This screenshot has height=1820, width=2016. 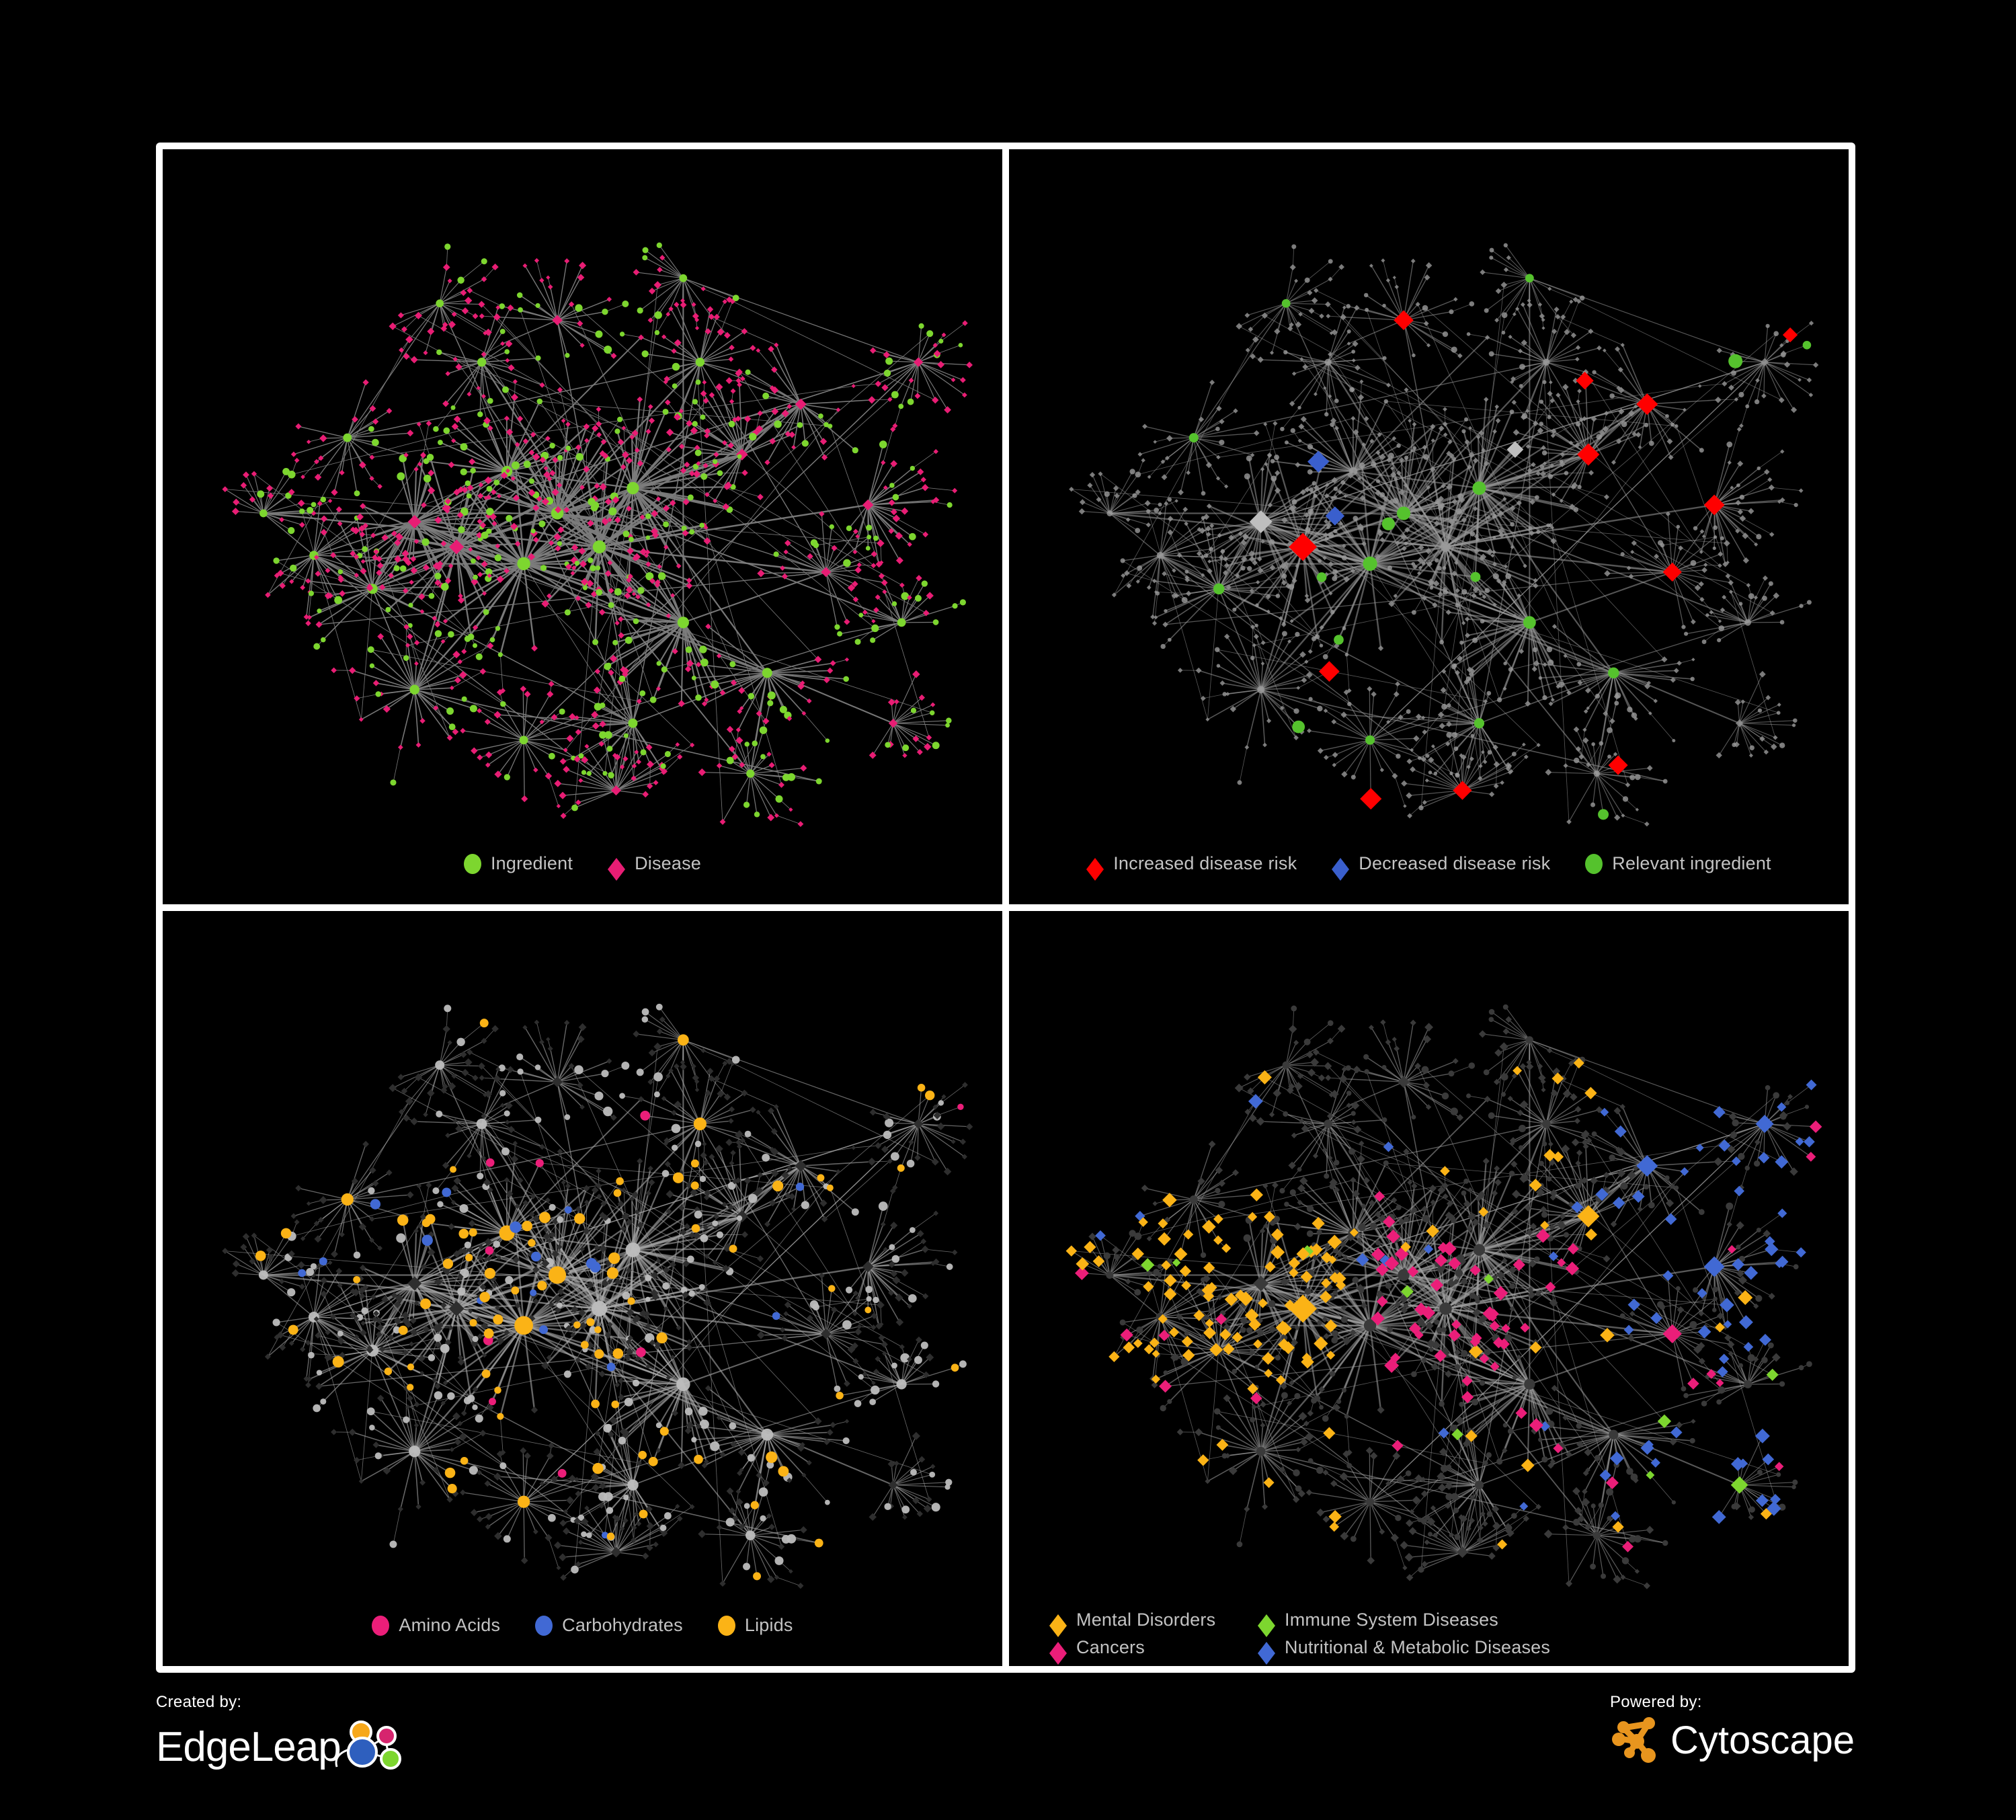 I want to click on legend-row-2: Cancers Nutritional & Metabolic Diseases, so click(x=1300, y=1651).